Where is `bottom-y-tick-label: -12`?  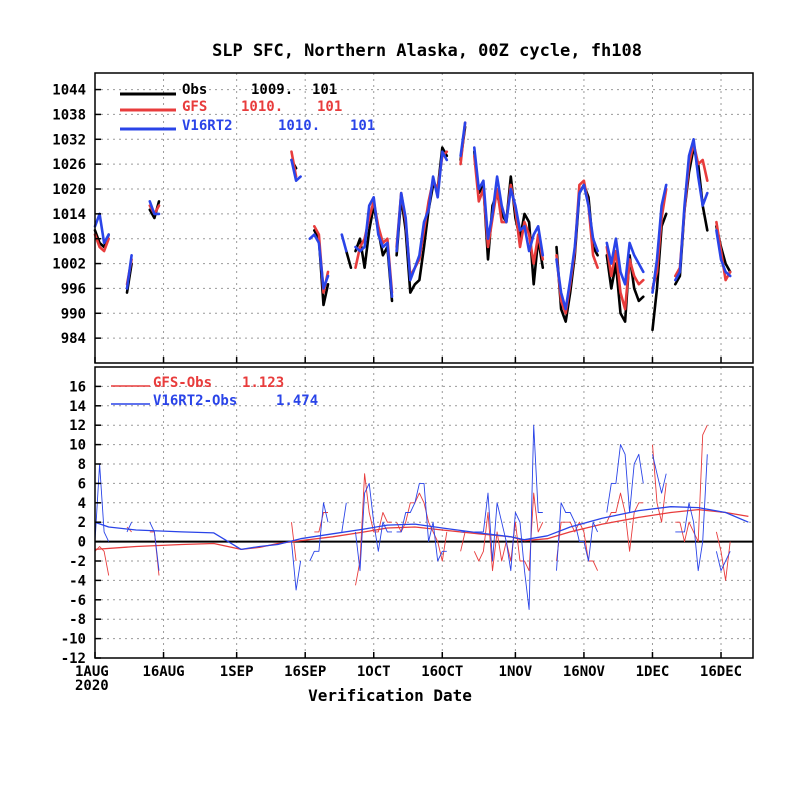
bottom-y-tick-label: -12 is located at coordinates (73, 659).